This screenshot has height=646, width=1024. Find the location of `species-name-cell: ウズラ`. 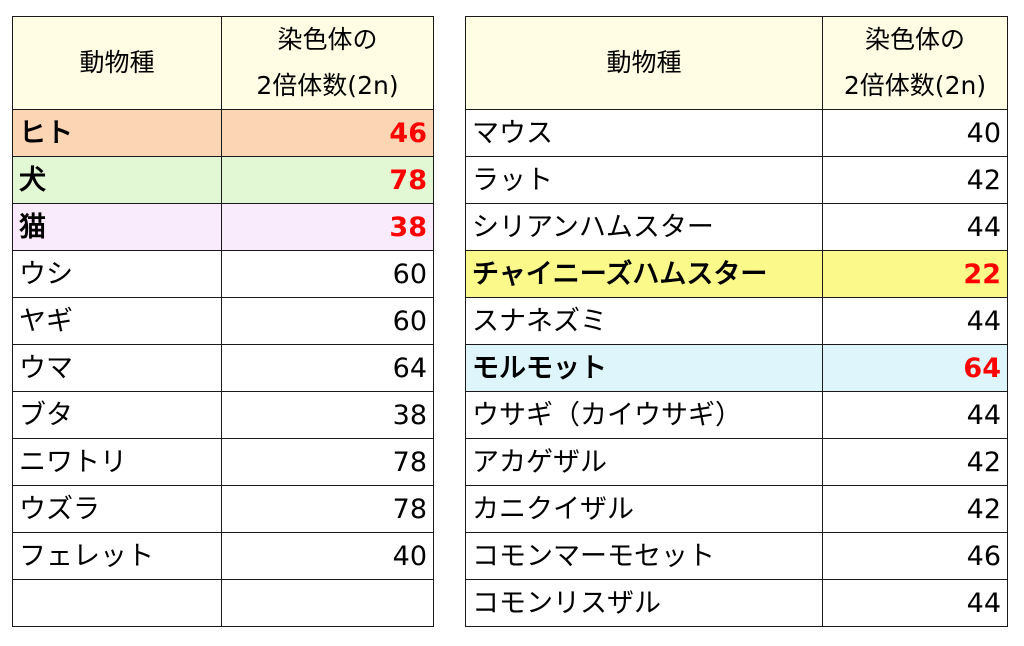

species-name-cell: ウズラ is located at coordinates (117, 509).